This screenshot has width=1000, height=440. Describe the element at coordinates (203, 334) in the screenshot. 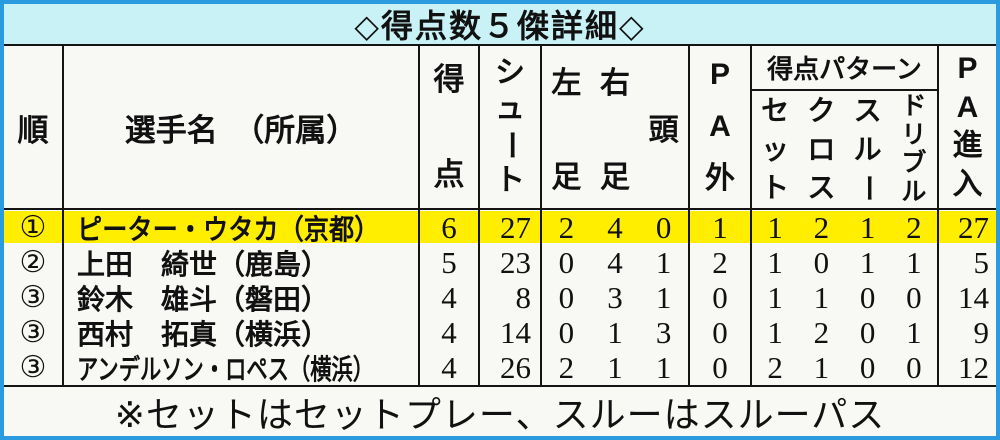

I see `player-name: 西村 拓真（横浜）` at that location.